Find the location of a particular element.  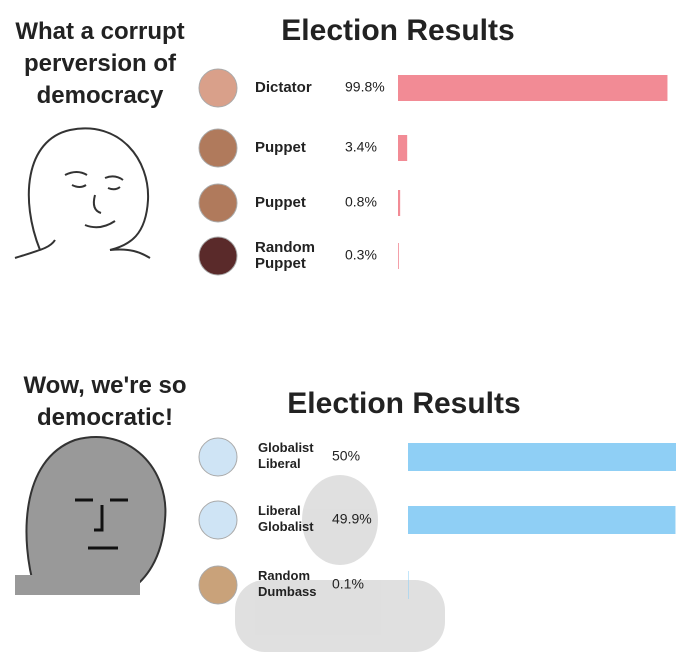

value-label: 49.9% is located at coordinates (352, 519).